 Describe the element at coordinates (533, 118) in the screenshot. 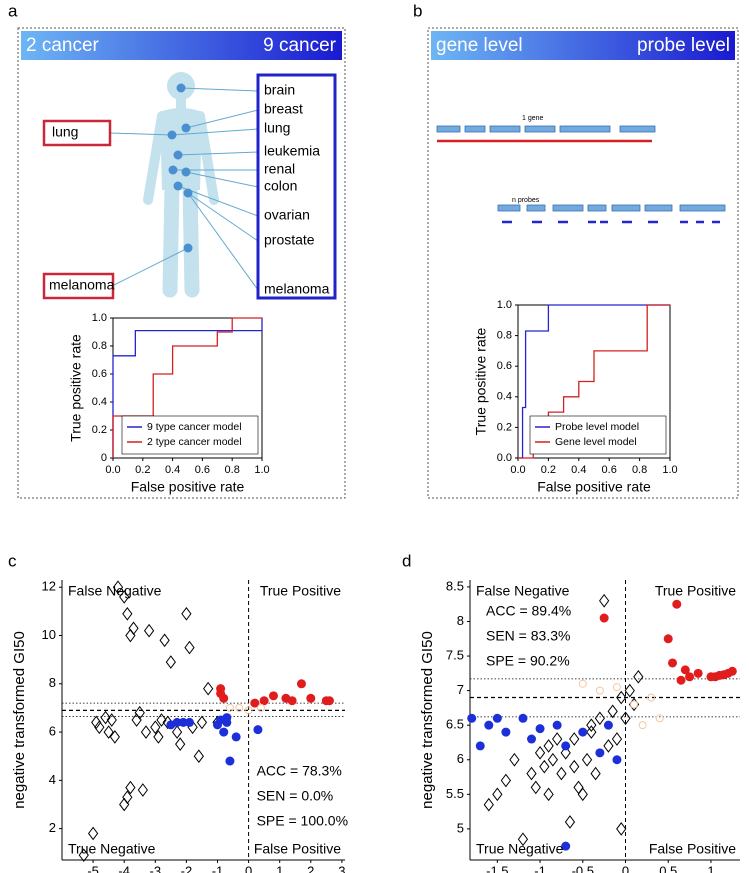

I see `gene-label: 1 gene` at that location.